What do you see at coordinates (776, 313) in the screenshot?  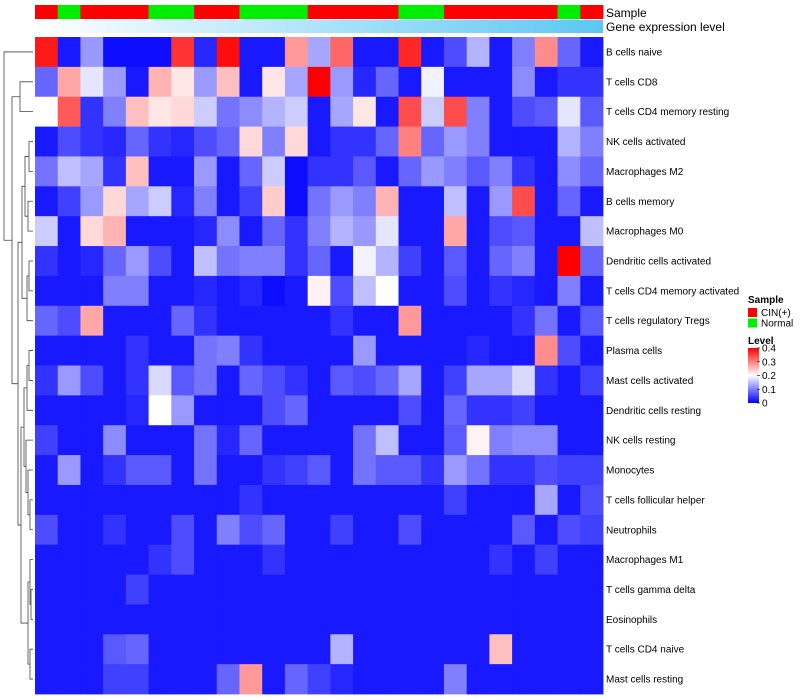 I see `legend-sample-label: CIN(+)` at bounding box center [776, 313].